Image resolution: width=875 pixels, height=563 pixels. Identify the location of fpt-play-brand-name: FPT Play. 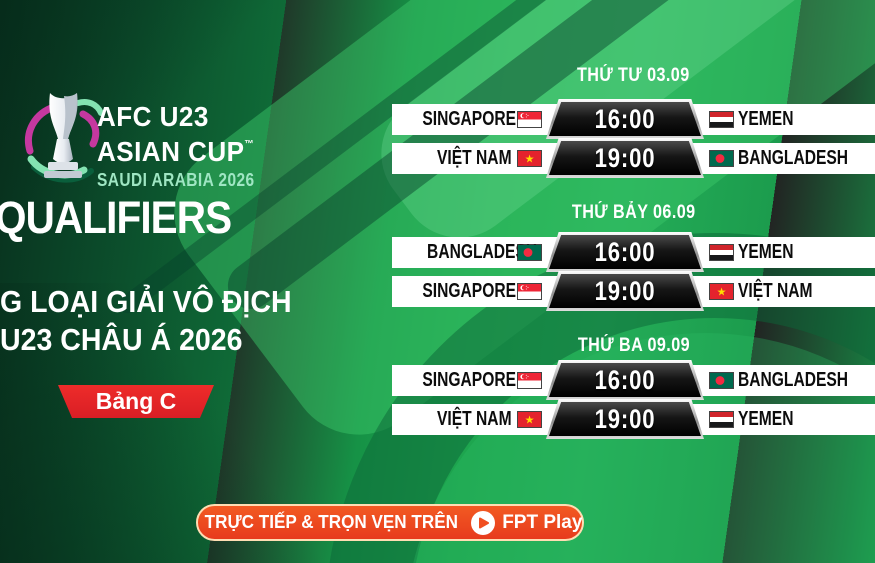
(542, 522).